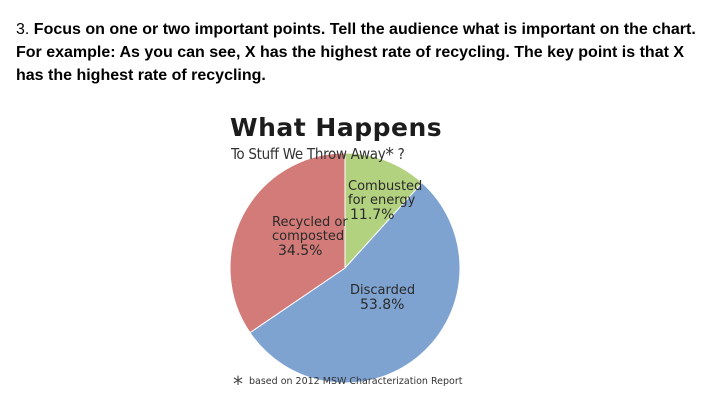  Describe the element at coordinates (25, 29) in the screenshot. I see `point-number: 3.` at that location.